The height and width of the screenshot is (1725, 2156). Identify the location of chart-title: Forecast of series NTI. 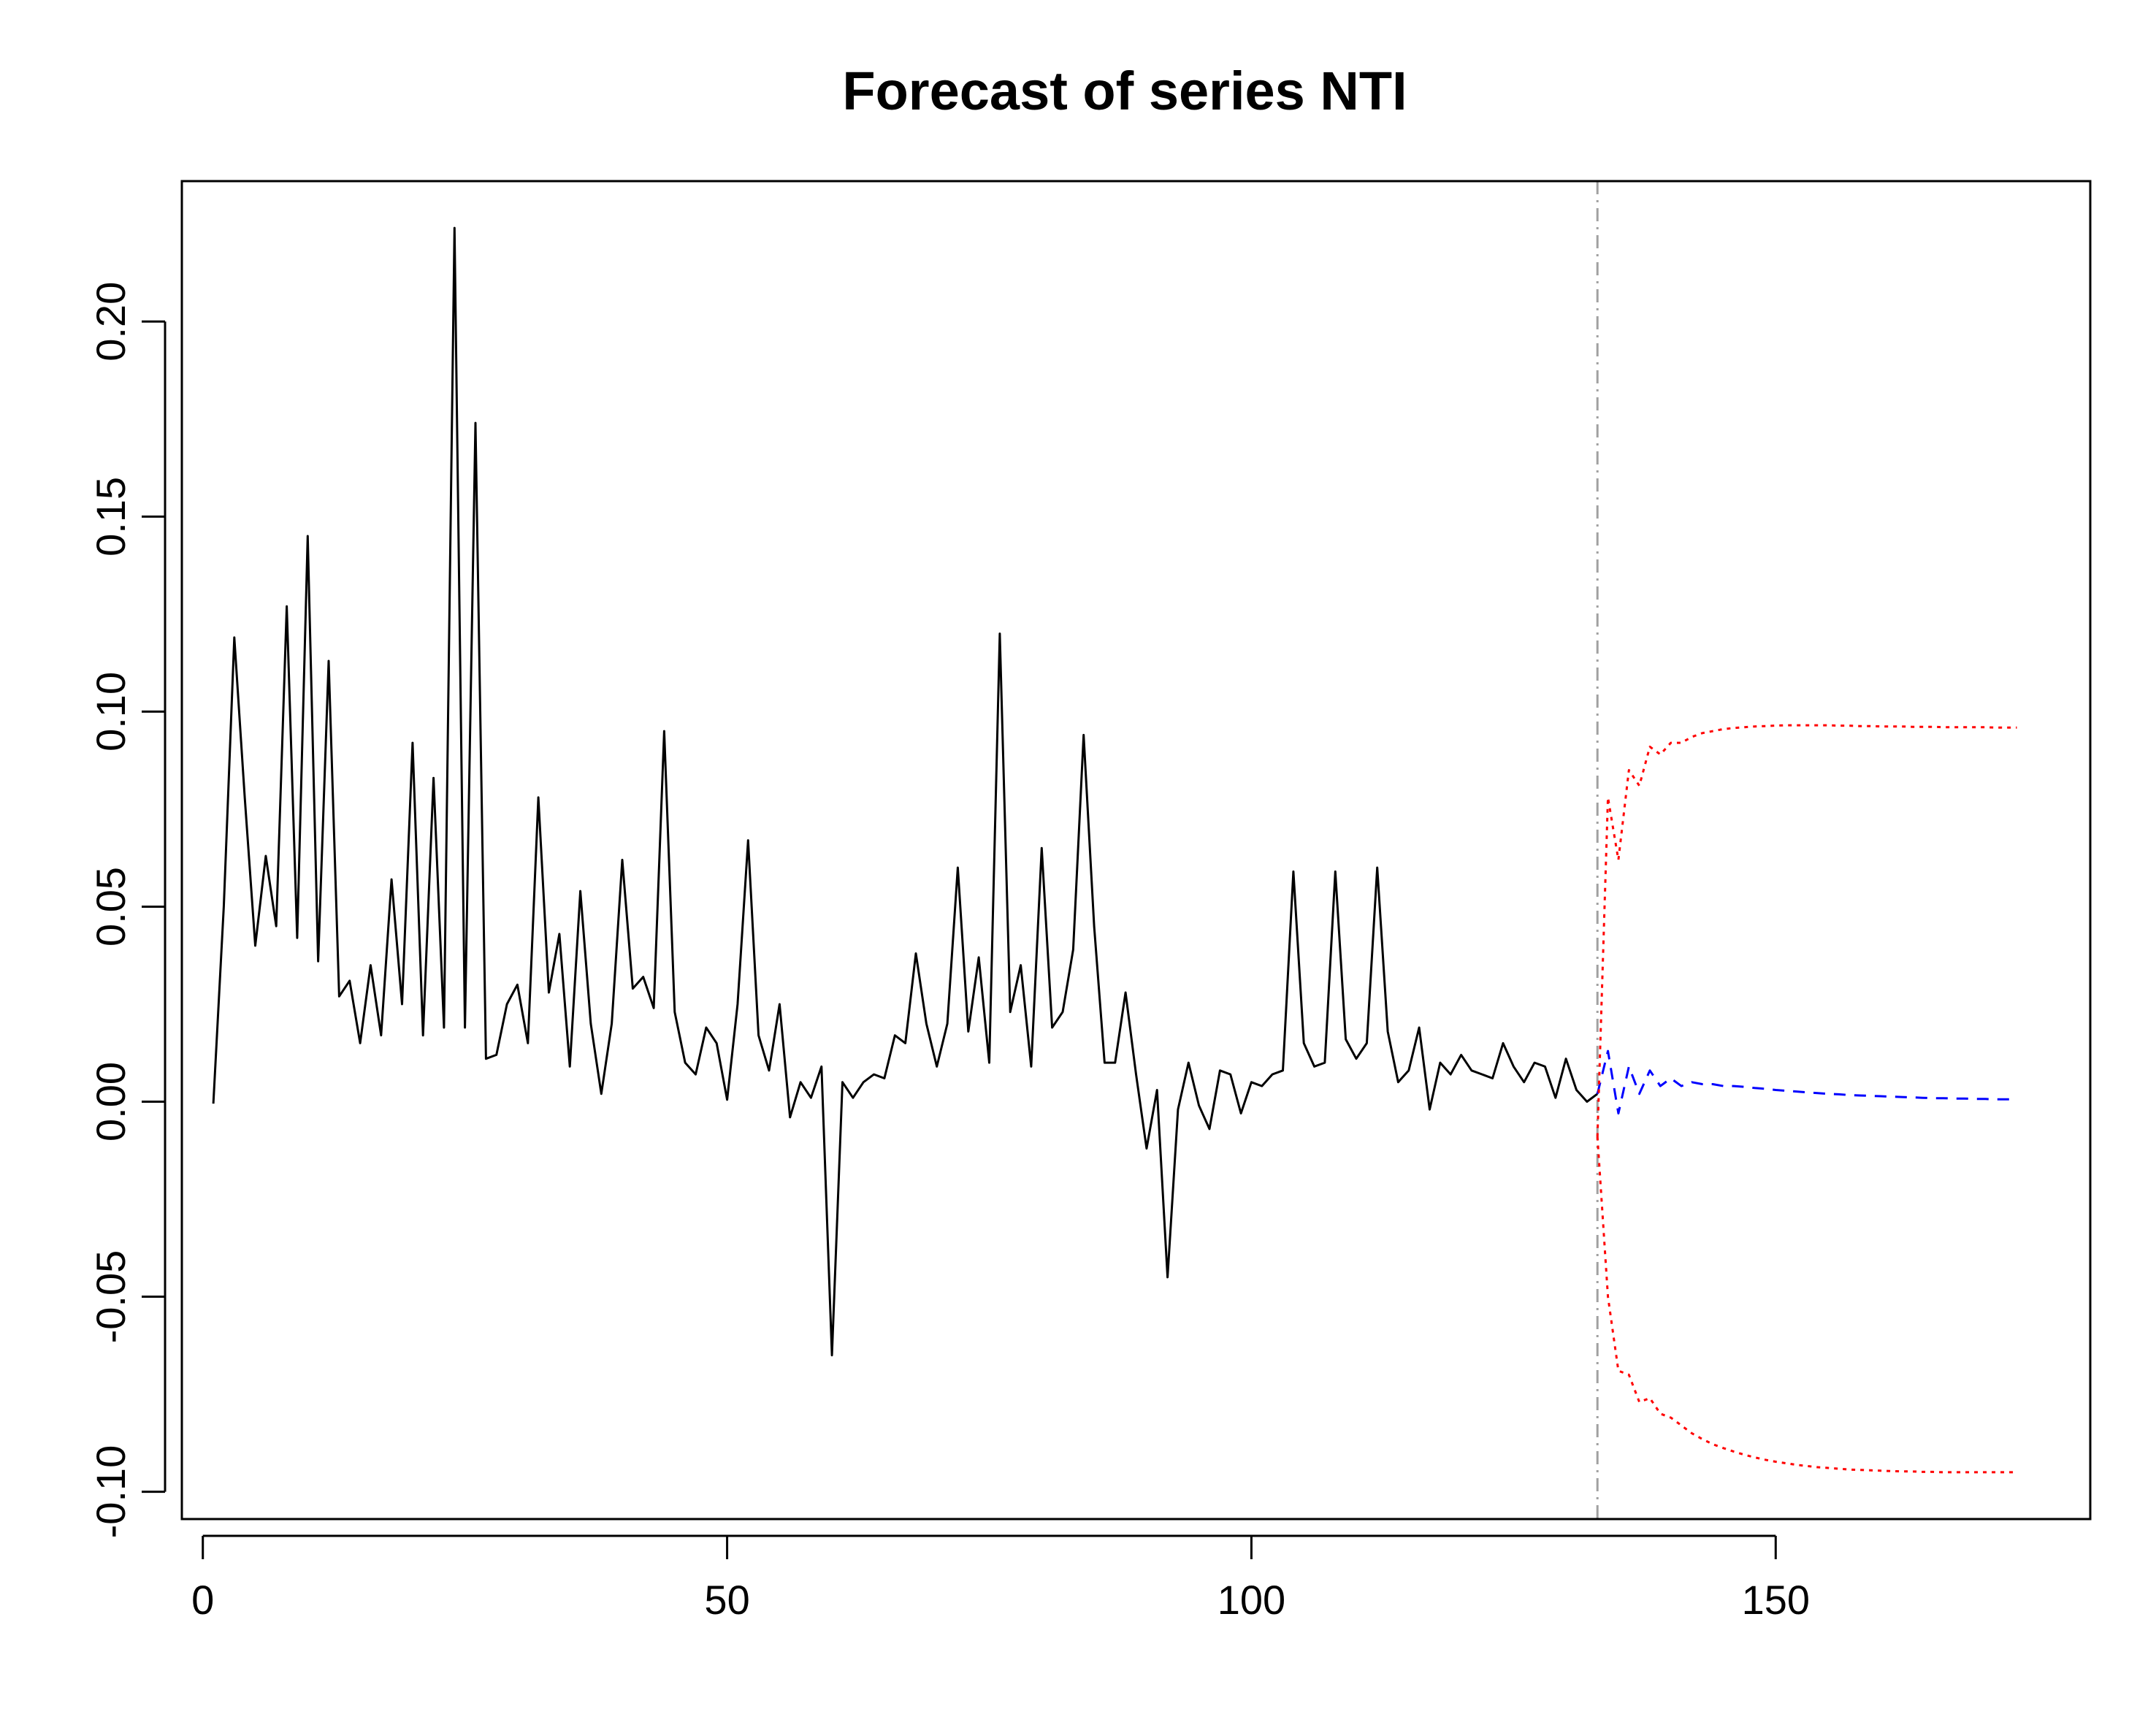
(1125, 91).